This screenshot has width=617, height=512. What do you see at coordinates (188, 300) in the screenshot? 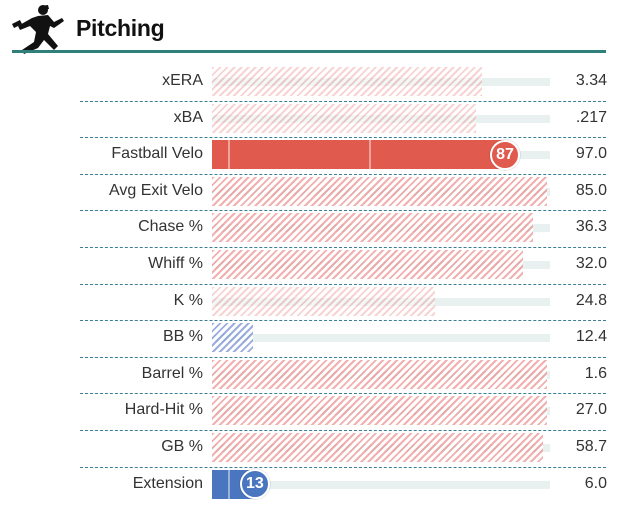
I see `stat-label: K %` at bounding box center [188, 300].